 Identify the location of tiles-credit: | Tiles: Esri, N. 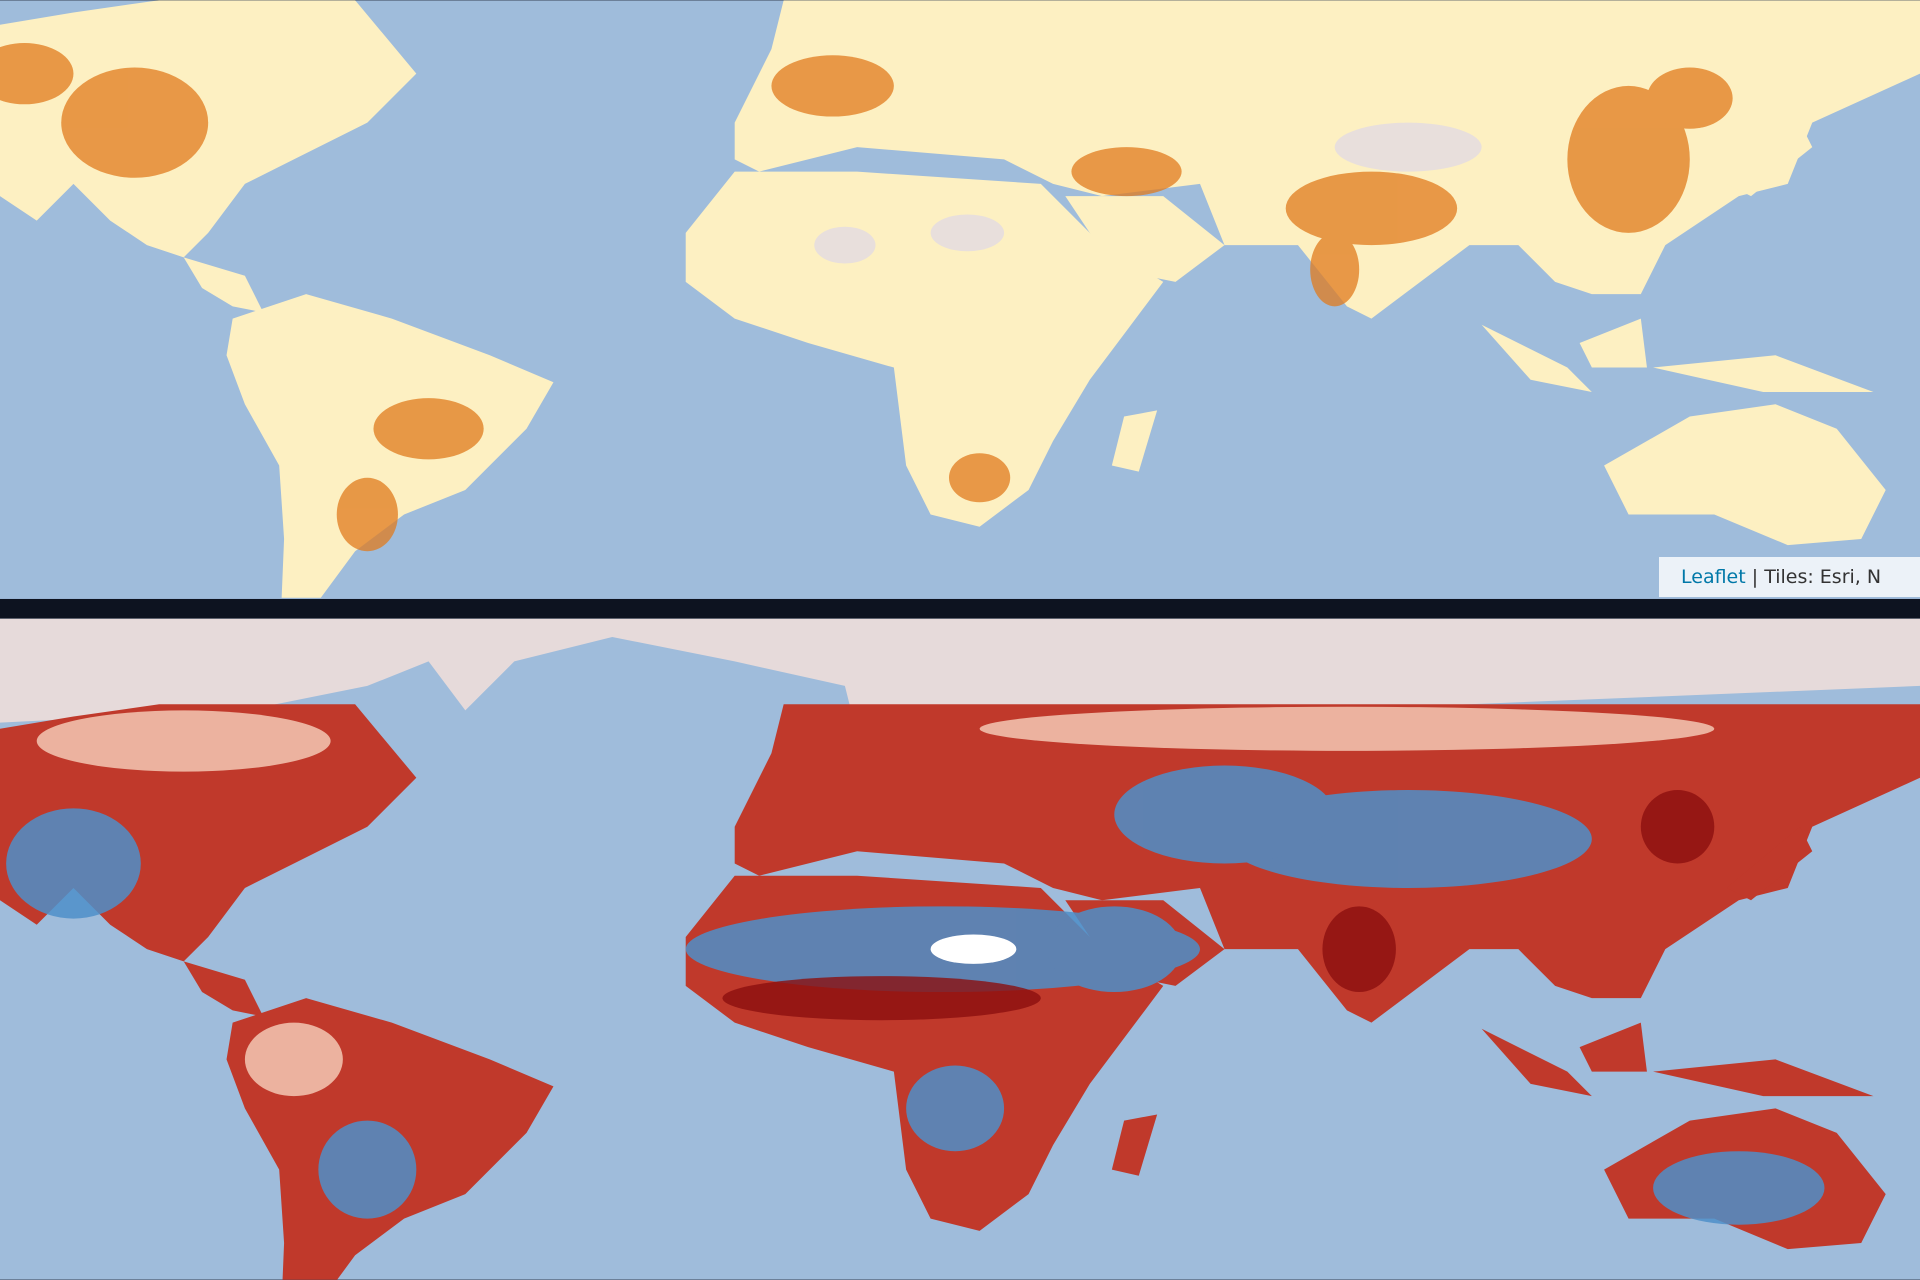
(1816, 577).